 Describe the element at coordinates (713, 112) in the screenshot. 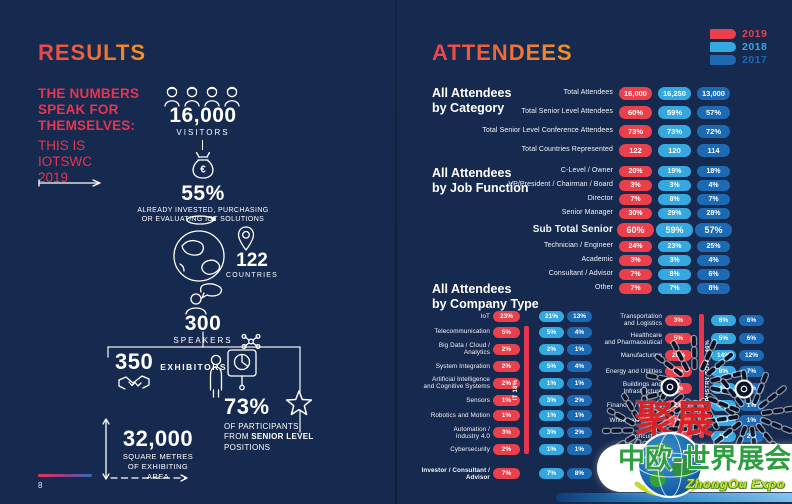

I see `value-pill-2017: 57%` at that location.